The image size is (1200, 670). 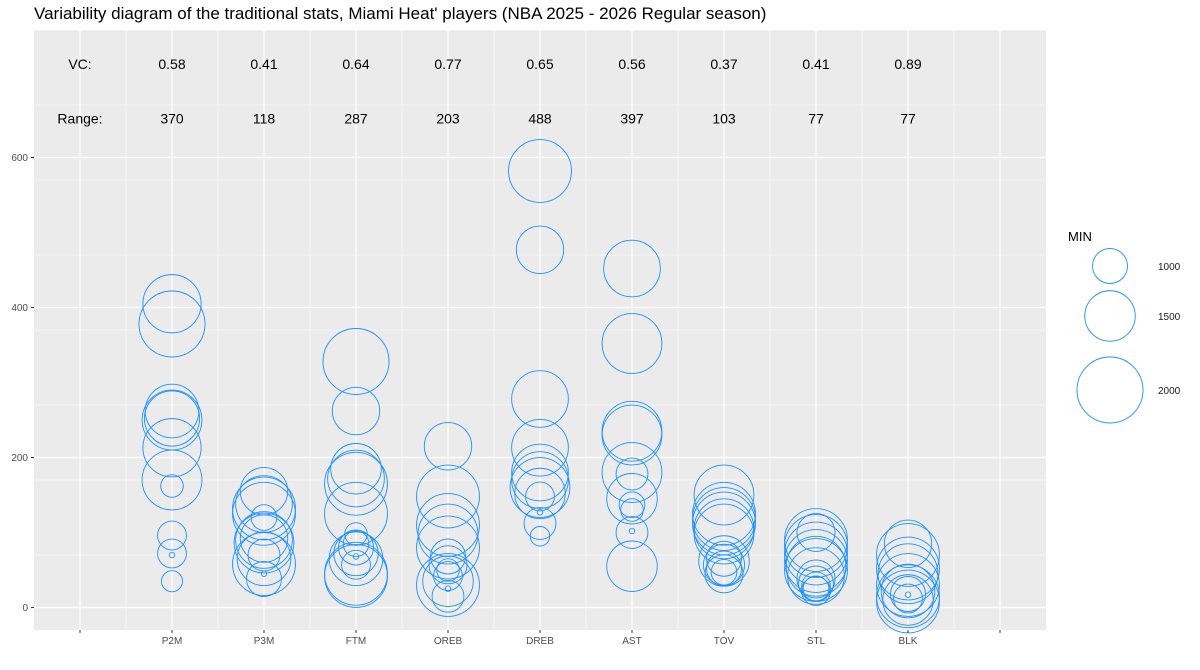 I want to click on annotation-row-label: VC:, so click(x=79, y=64).